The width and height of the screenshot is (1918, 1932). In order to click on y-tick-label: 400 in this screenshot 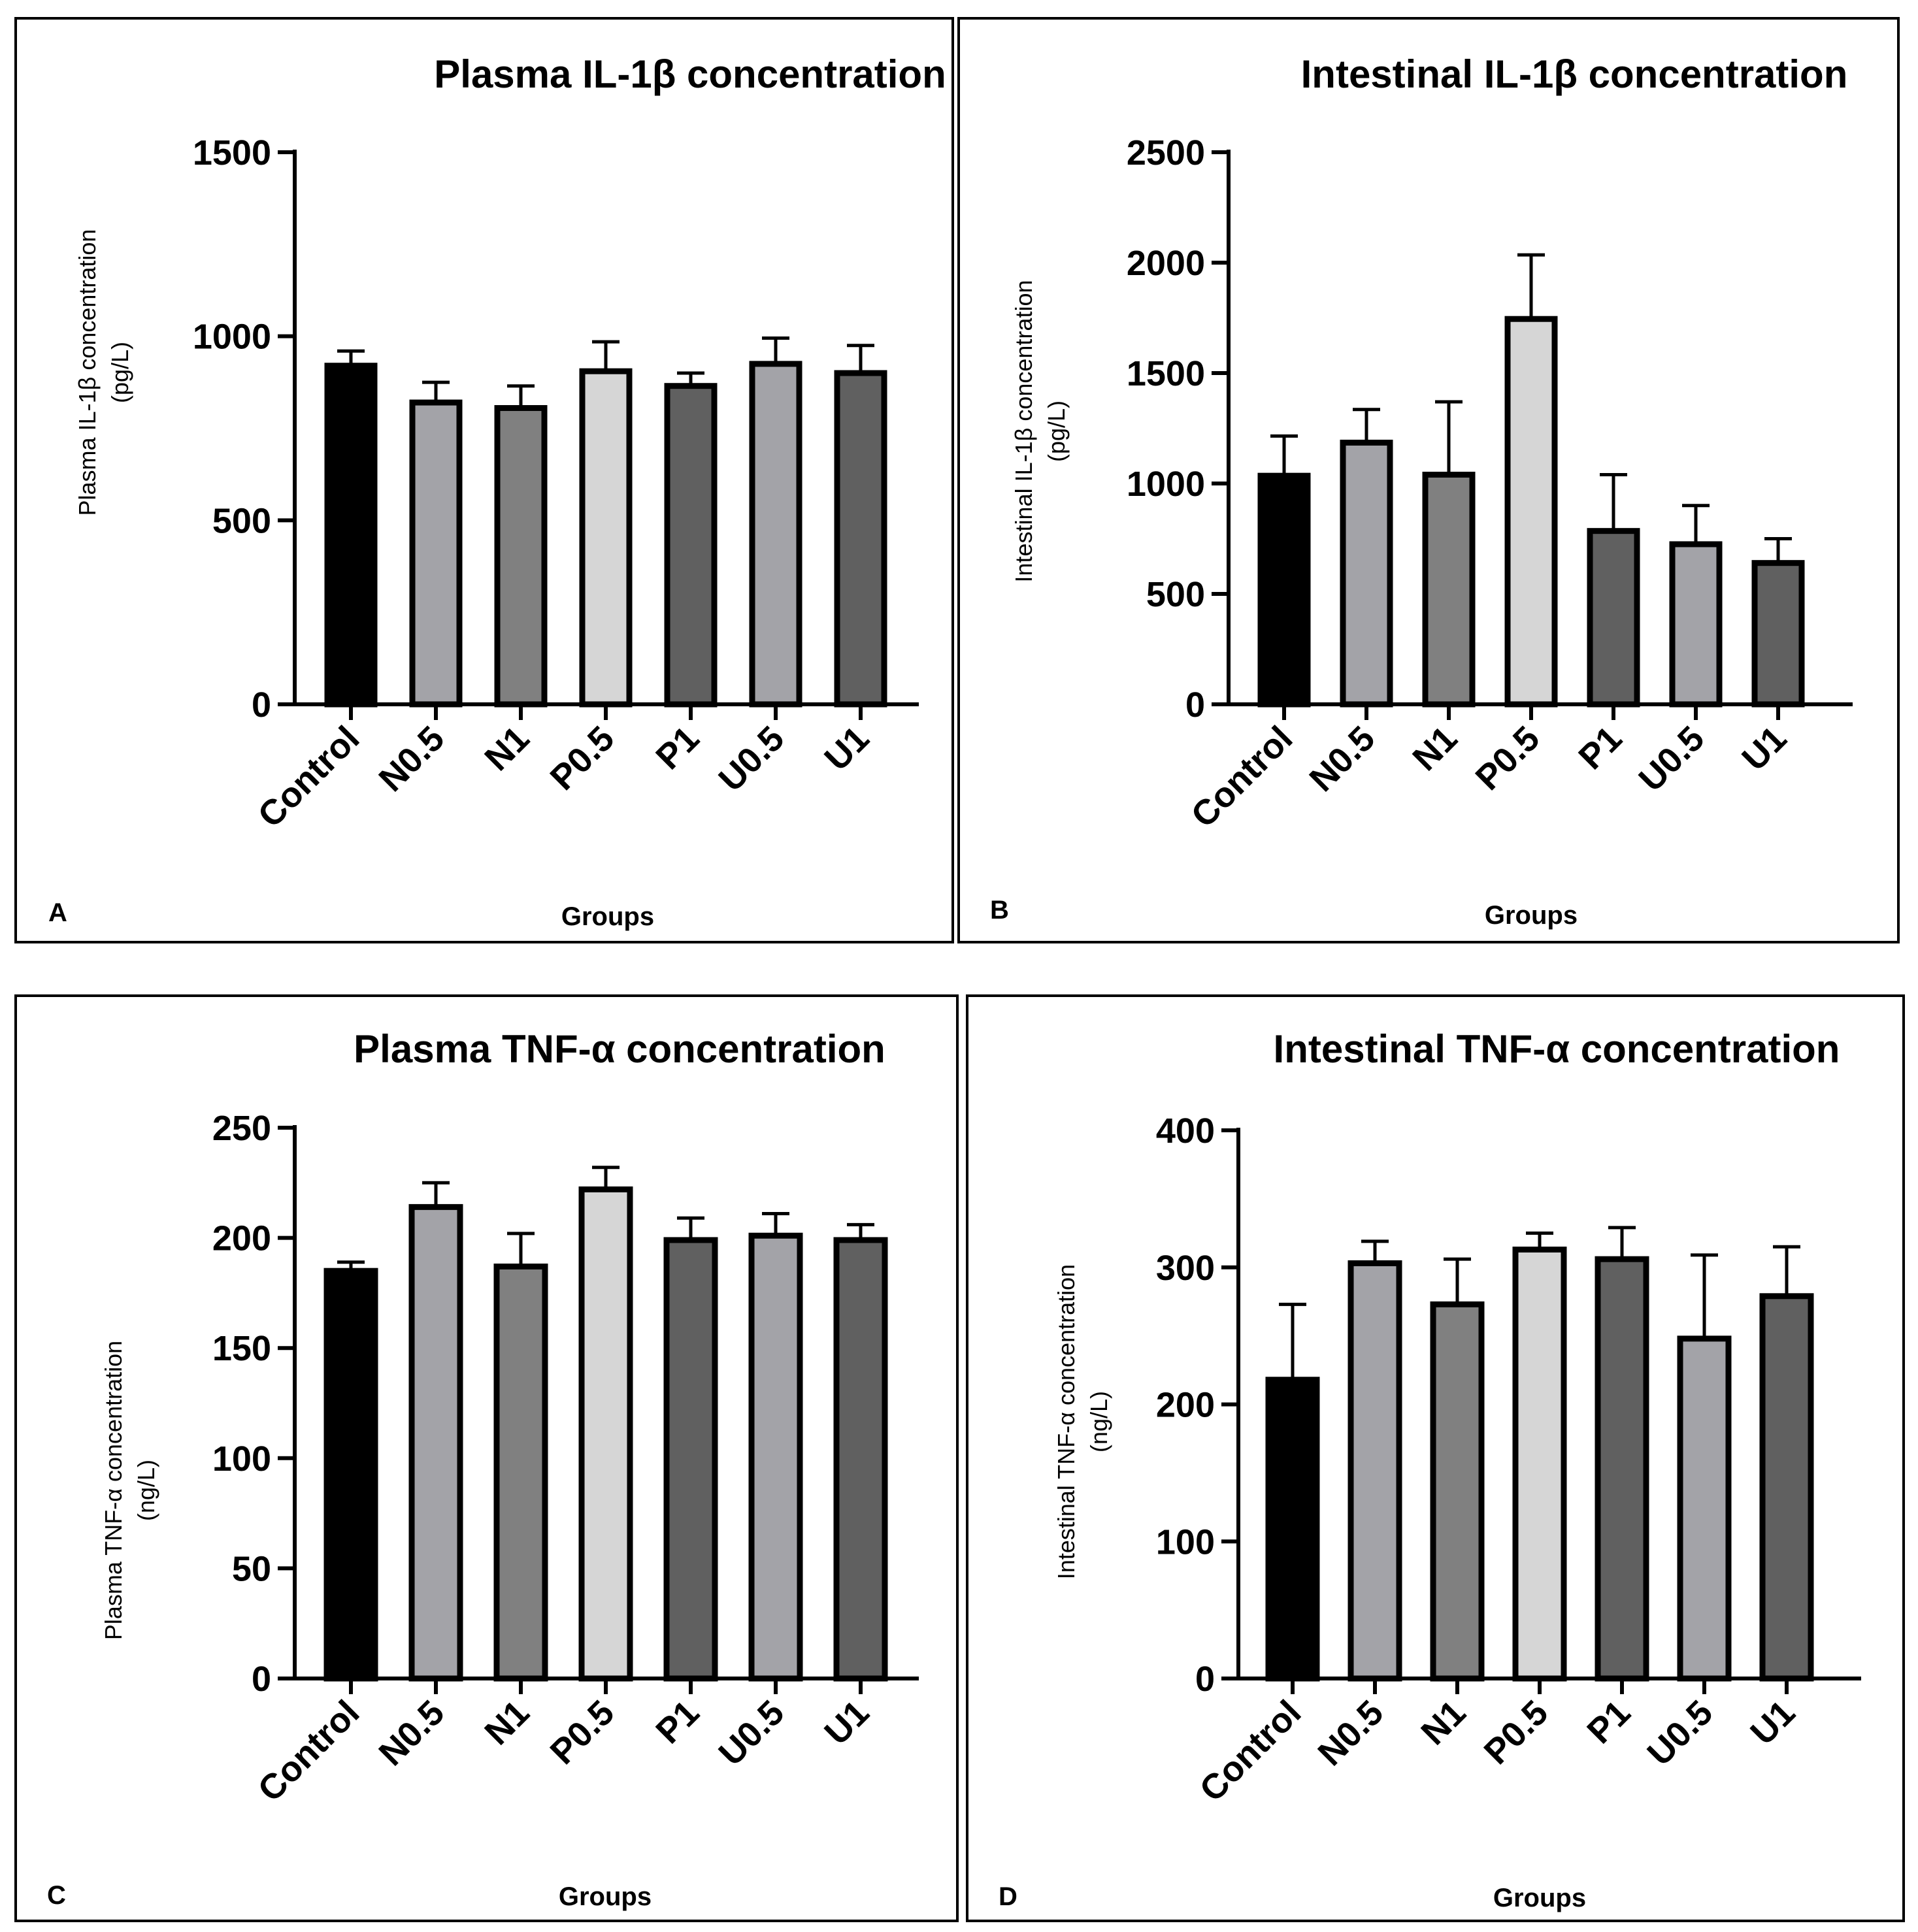, I will do `click(1186, 1131)`.